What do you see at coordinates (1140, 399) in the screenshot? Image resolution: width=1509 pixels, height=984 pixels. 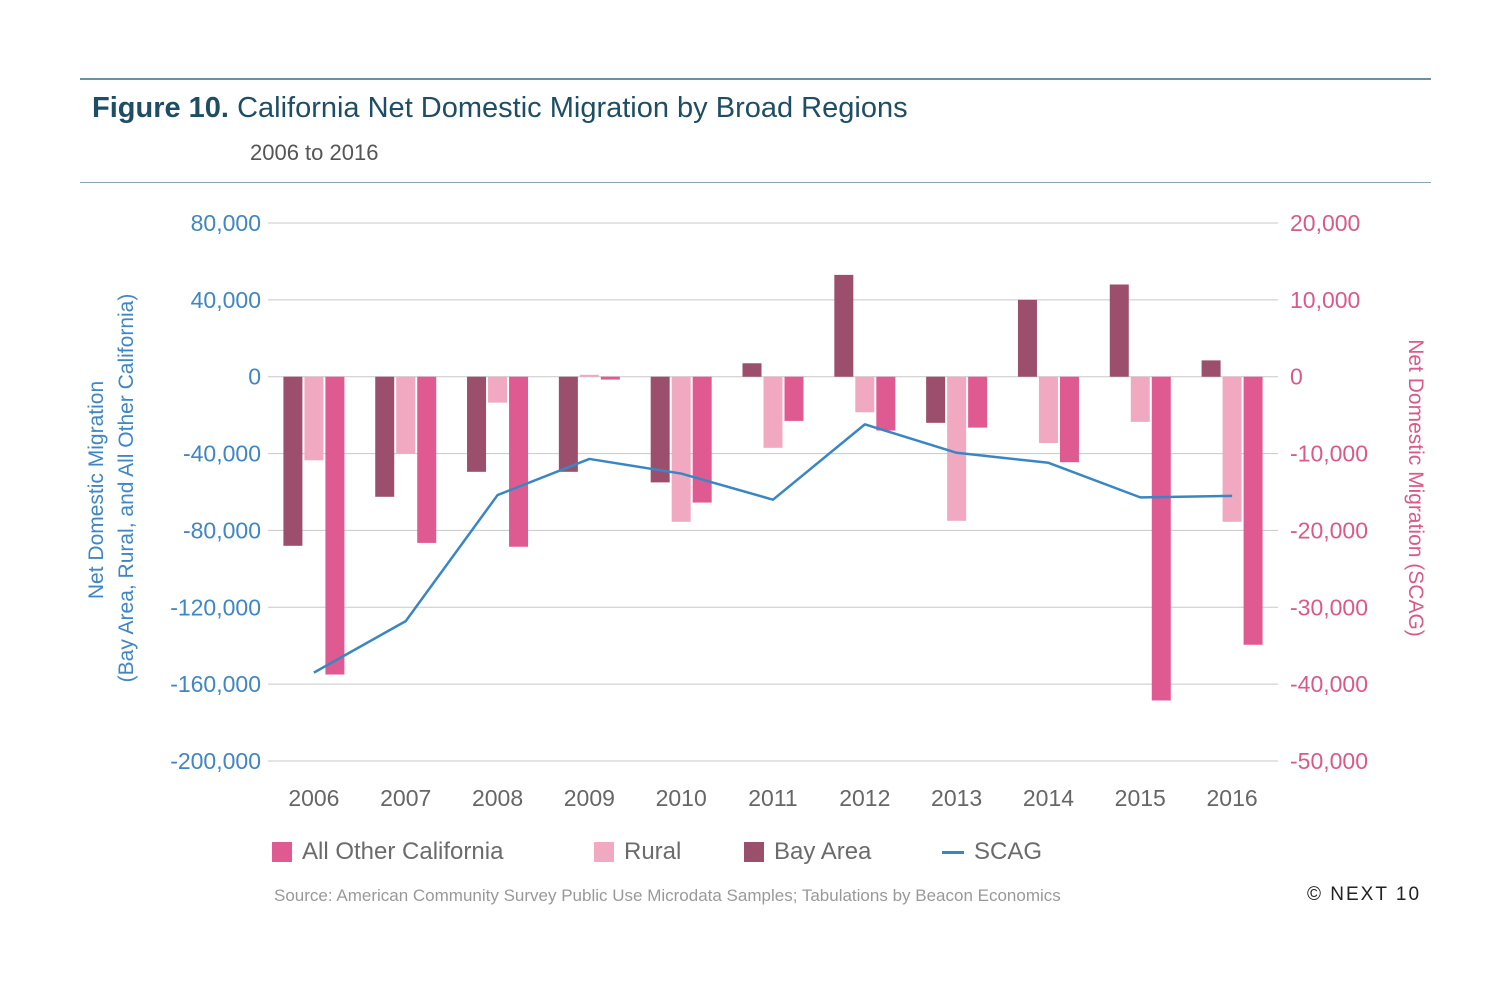 I see `bar-rural-2015` at bounding box center [1140, 399].